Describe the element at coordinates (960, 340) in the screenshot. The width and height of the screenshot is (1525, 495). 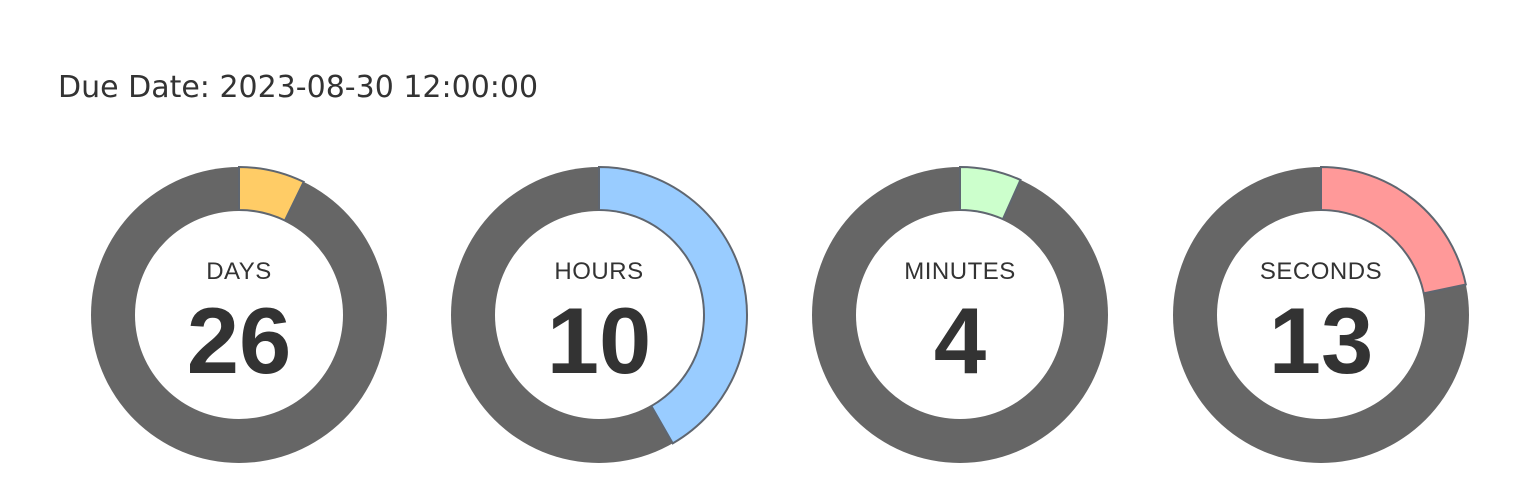
I see `minutes-value: 4` at that location.